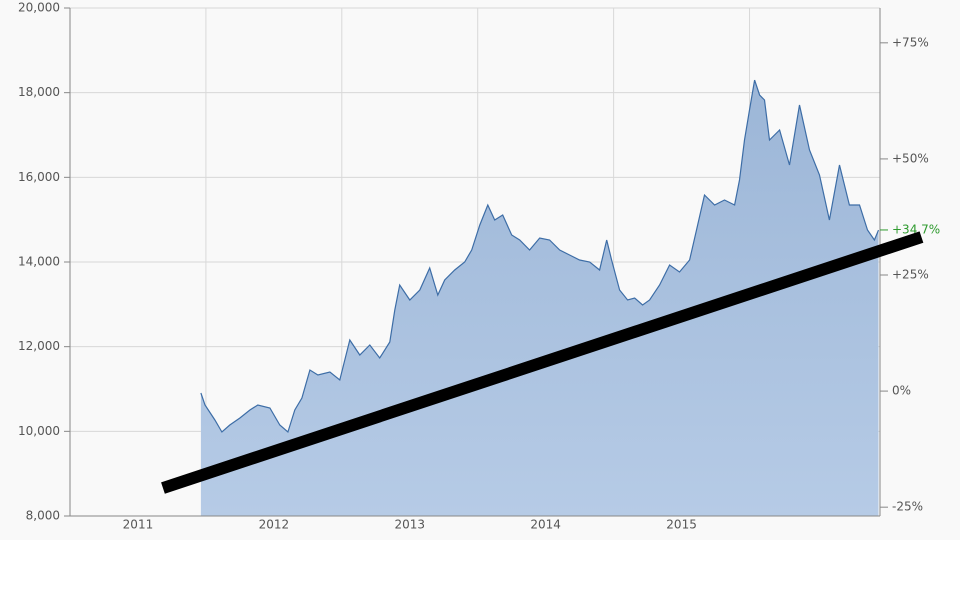 This screenshot has width=960, height=600. Describe the element at coordinates (39, 262) in the screenshot. I see `y-tick-label: 14,000` at that location.